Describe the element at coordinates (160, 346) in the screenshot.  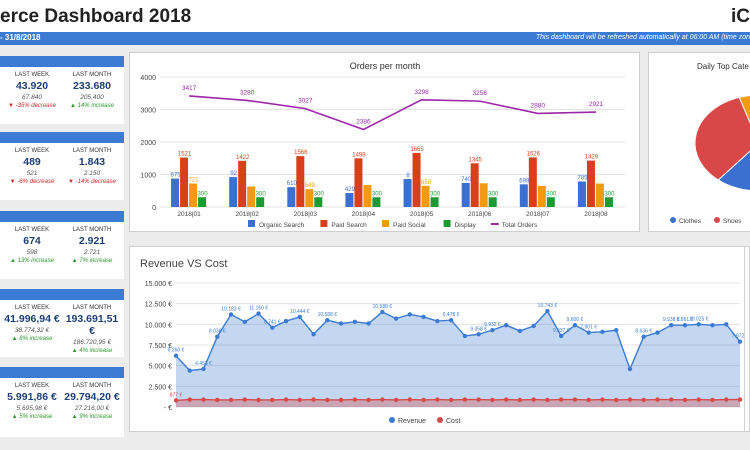
I see `y-tick-label: 7.500 €` at that location.